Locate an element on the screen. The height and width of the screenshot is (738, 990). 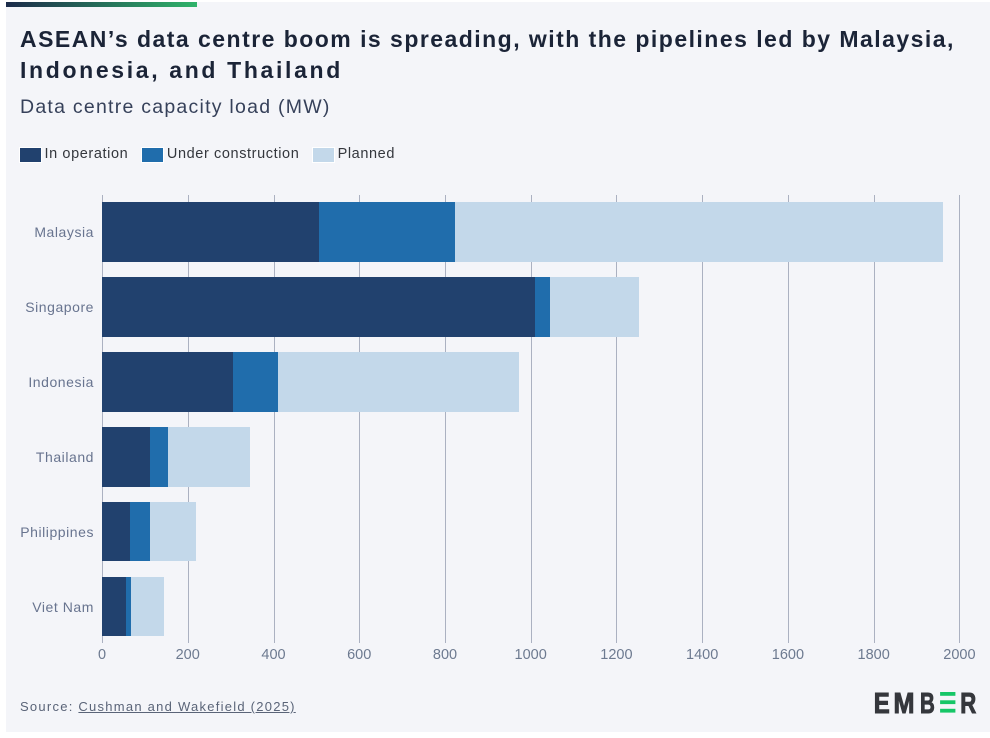
svg-text: B is located at coordinates (927, 704).